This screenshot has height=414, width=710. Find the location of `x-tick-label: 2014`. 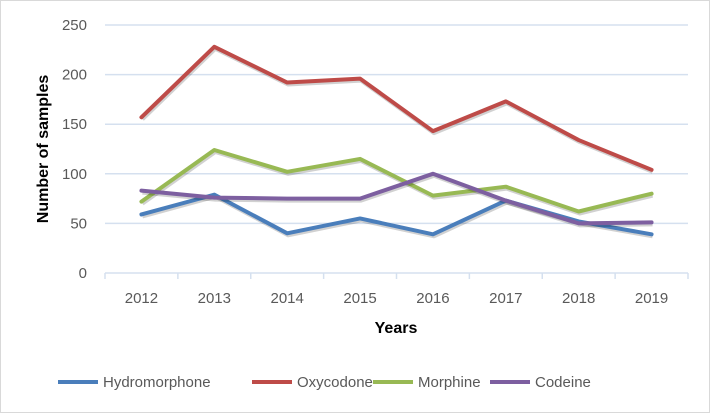

x-tick-label: 2014 is located at coordinates (287, 298).